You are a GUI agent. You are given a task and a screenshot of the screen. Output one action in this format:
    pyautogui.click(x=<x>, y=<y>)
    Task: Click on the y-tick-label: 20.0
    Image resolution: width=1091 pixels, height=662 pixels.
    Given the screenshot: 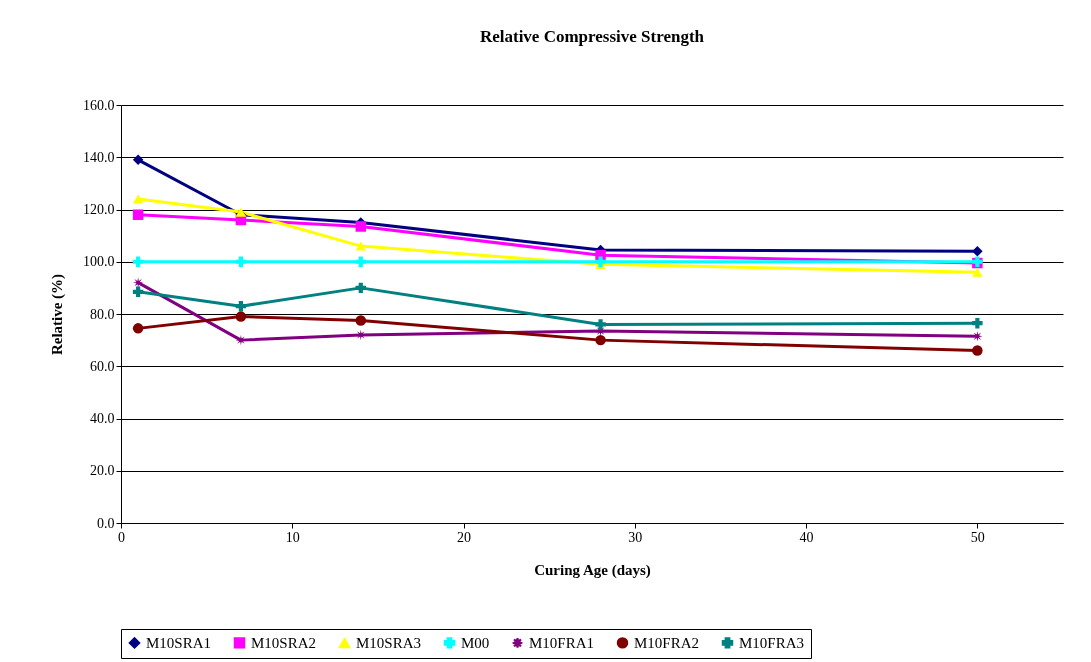 What is the action you would take?
    pyautogui.click(x=102, y=471)
    